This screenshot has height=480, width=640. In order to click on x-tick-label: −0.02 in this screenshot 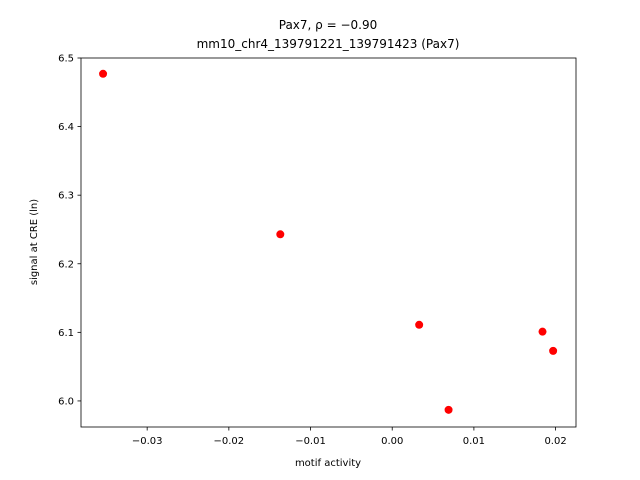, I will do `click(229, 441)`.